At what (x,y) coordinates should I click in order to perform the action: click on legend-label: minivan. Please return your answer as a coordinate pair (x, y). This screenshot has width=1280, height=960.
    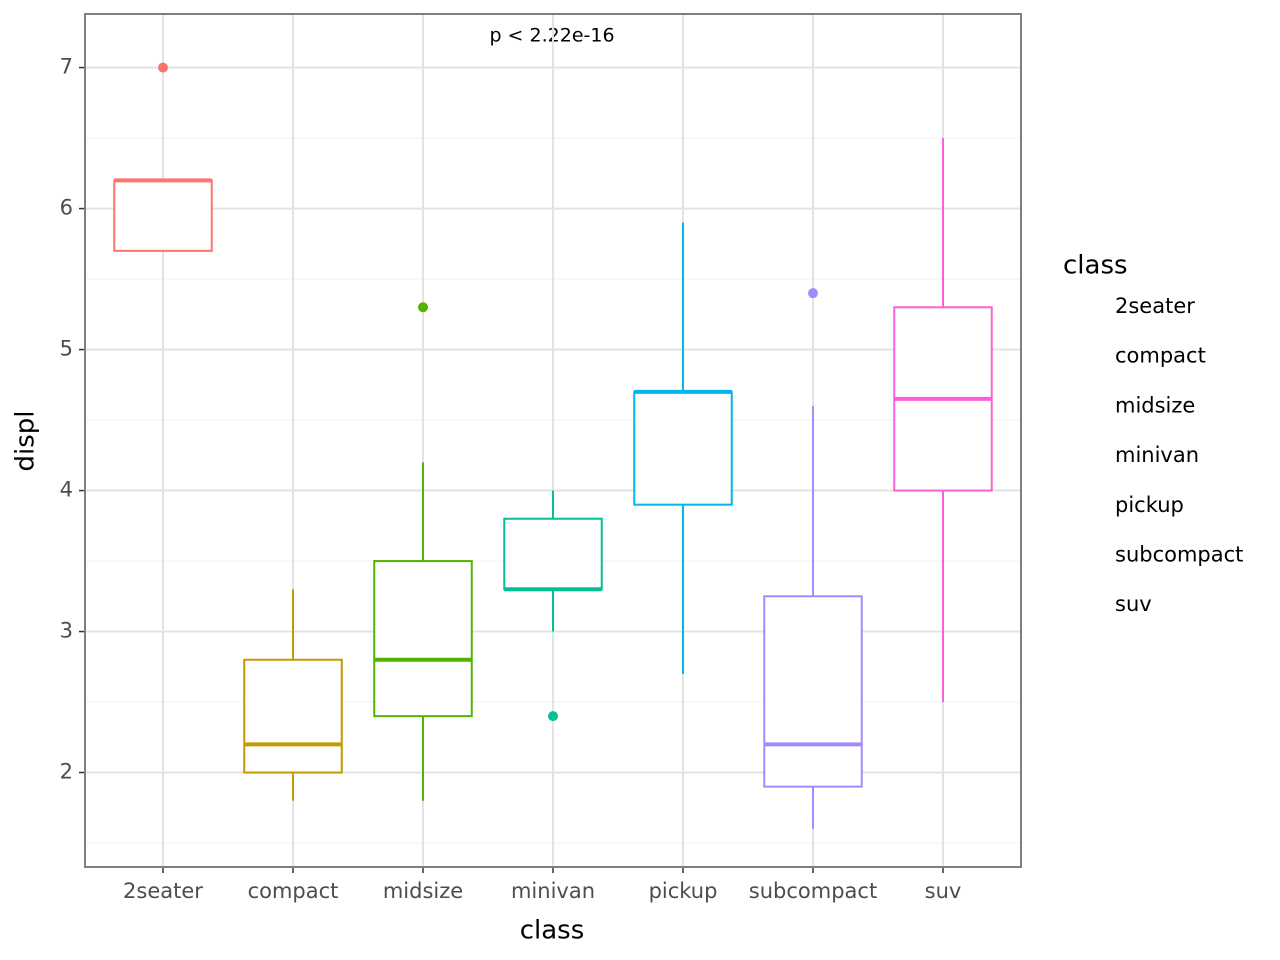
    Looking at the image, I should click on (1157, 455).